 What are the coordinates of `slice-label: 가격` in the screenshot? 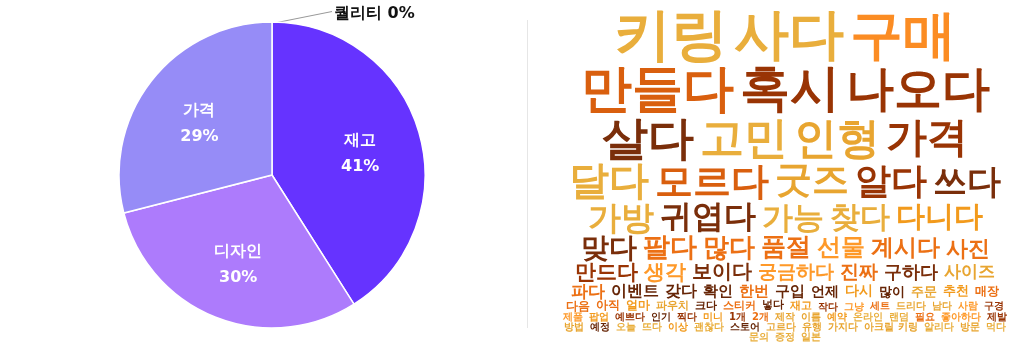 It's located at (199, 109).